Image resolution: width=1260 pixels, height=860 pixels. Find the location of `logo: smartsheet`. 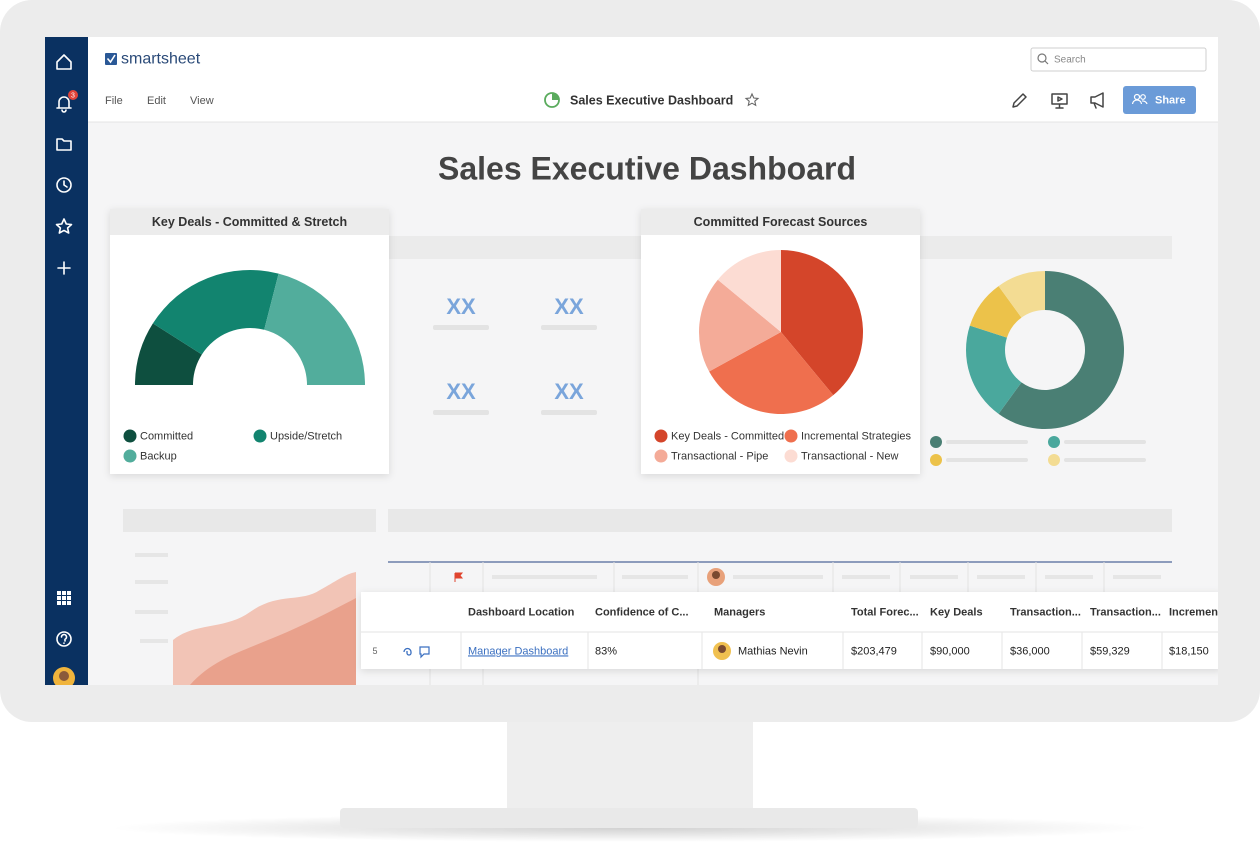

logo: smartsheet is located at coordinates (153, 59).